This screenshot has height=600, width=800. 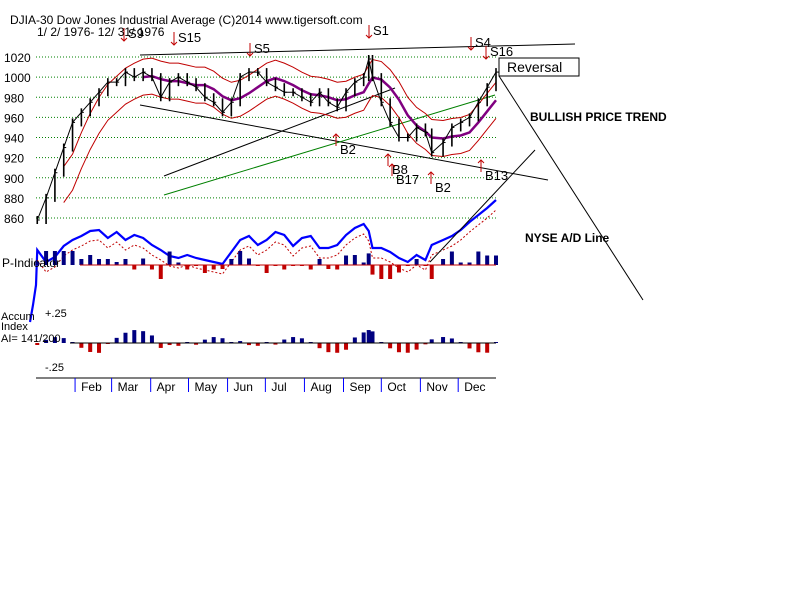 I want to click on accum-bottom-value: -.25, so click(x=54, y=368).